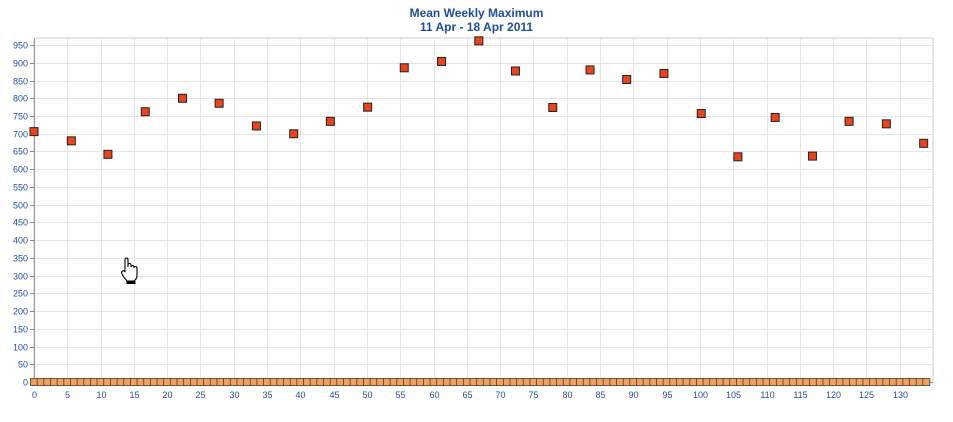 The width and height of the screenshot is (953, 422). What do you see at coordinates (833, 395) in the screenshot?
I see `x-tick-label: 120` at bounding box center [833, 395].